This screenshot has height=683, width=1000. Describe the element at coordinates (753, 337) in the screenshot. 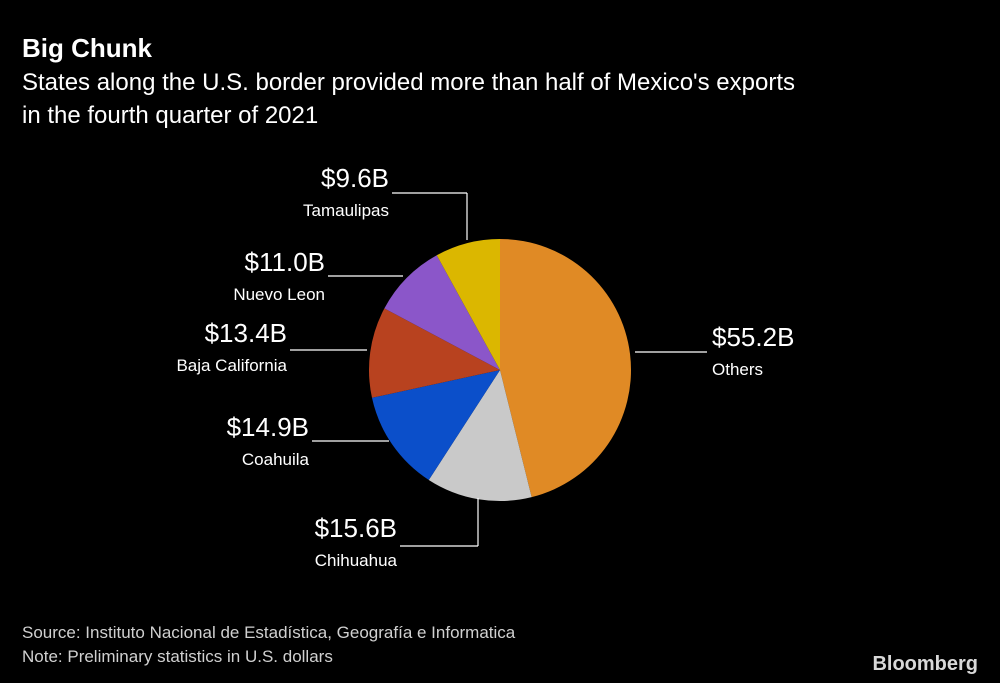

I see `data-label: $55.2B` at that location.